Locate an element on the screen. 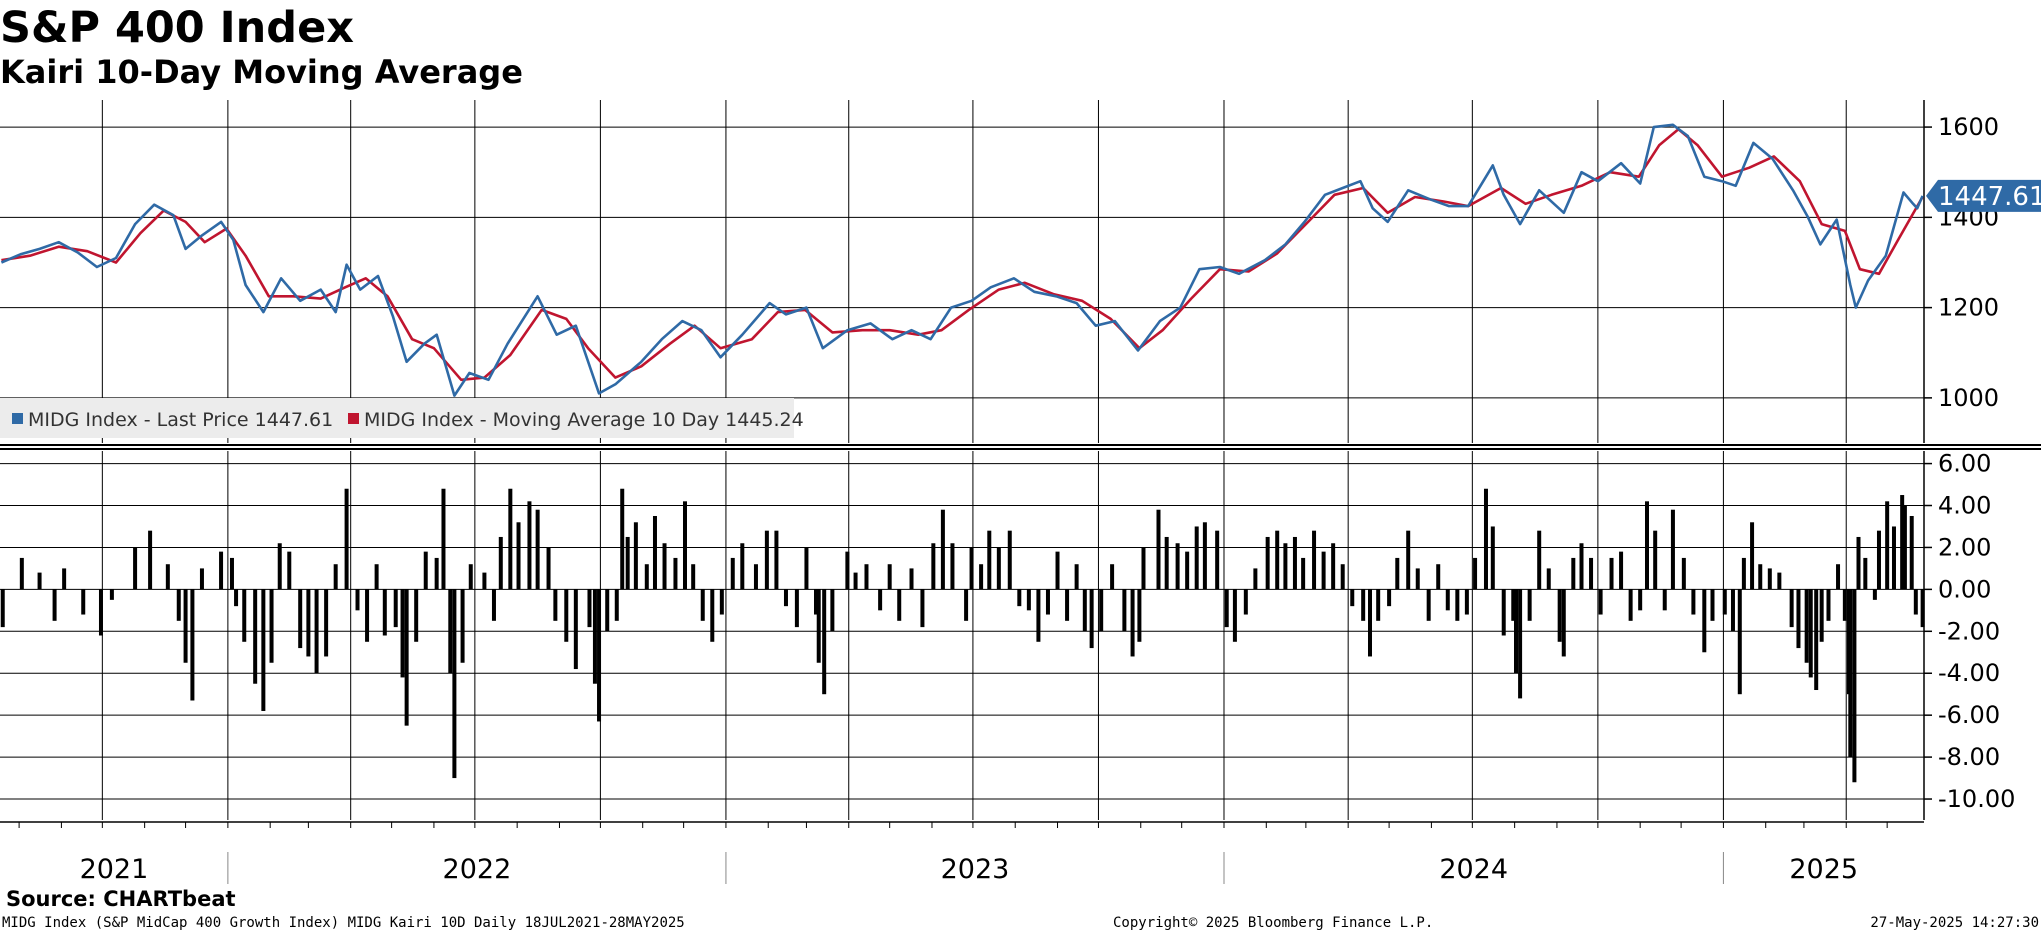 The width and height of the screenshot is (2041, 936). chart-title: S&P 400 Index is located at coordinates (177, 28).